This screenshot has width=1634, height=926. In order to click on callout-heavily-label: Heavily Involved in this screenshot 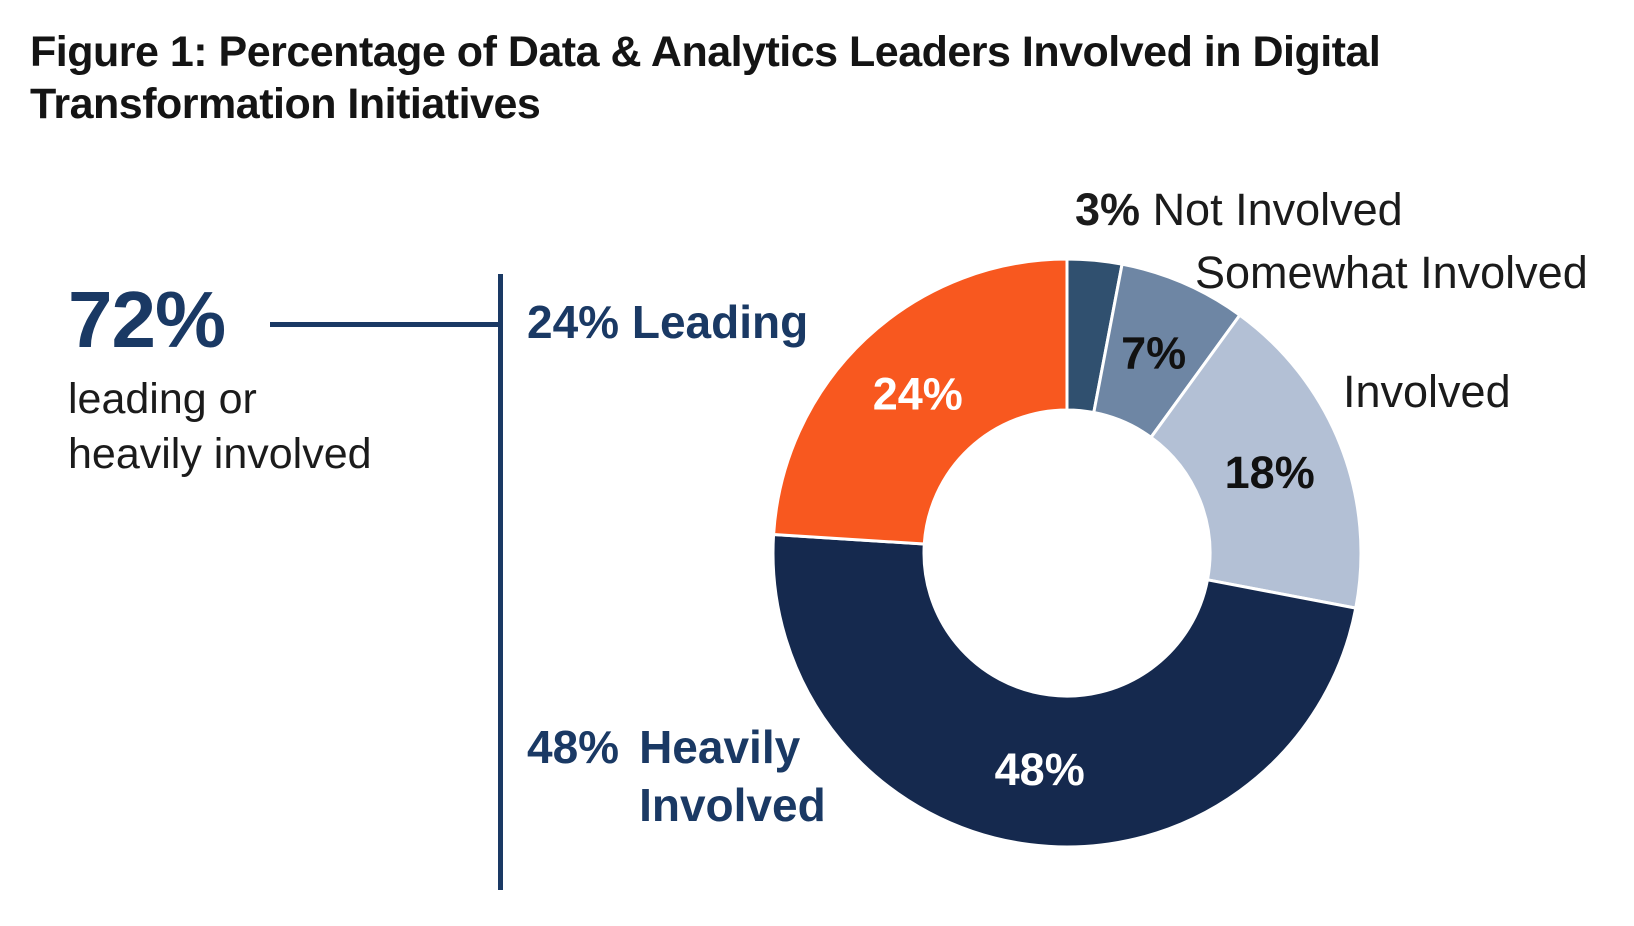, I will do `click(732, 776)`.